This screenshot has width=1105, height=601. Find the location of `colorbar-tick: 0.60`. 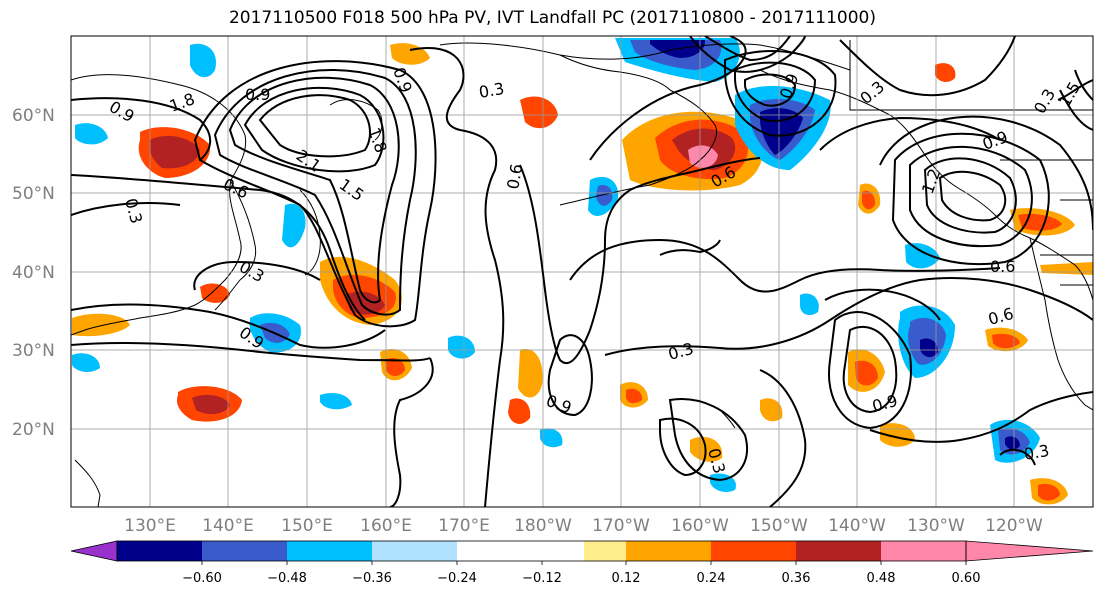

colorbar-tick: 0.60 is located at coordinates (966, 578).